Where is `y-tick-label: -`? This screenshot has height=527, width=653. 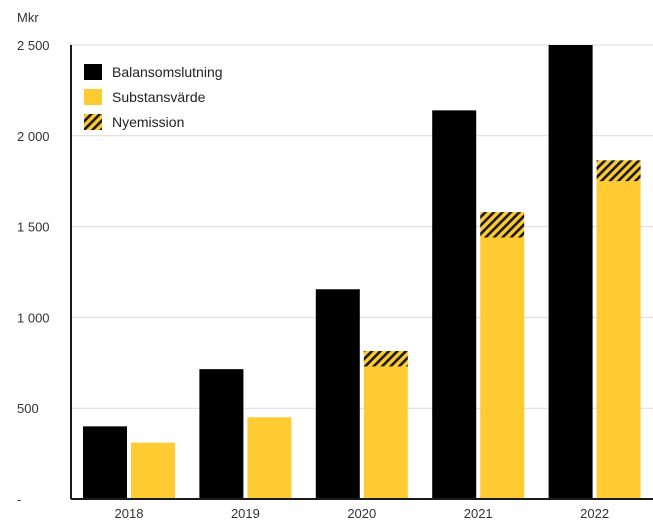 y-tick-label: - is located at coordinates (19, 499).